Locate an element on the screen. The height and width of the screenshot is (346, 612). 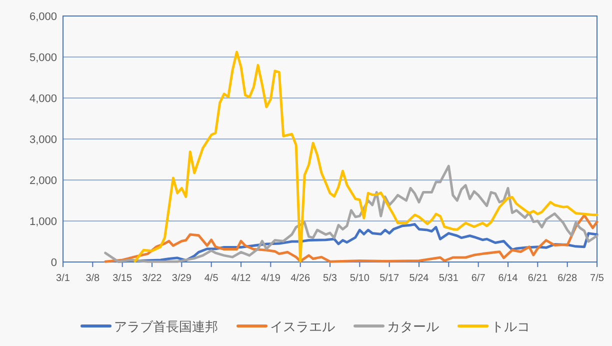
legend-label: イスラエル is located at coordinates (302, 326).